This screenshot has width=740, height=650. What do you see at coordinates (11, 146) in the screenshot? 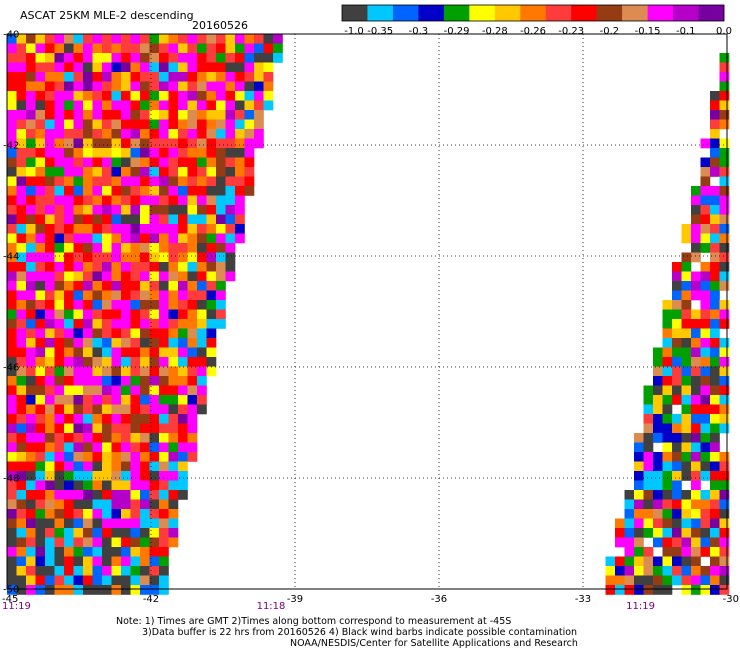
I see `latitude-label: -42` at bounding box center [11, 146].